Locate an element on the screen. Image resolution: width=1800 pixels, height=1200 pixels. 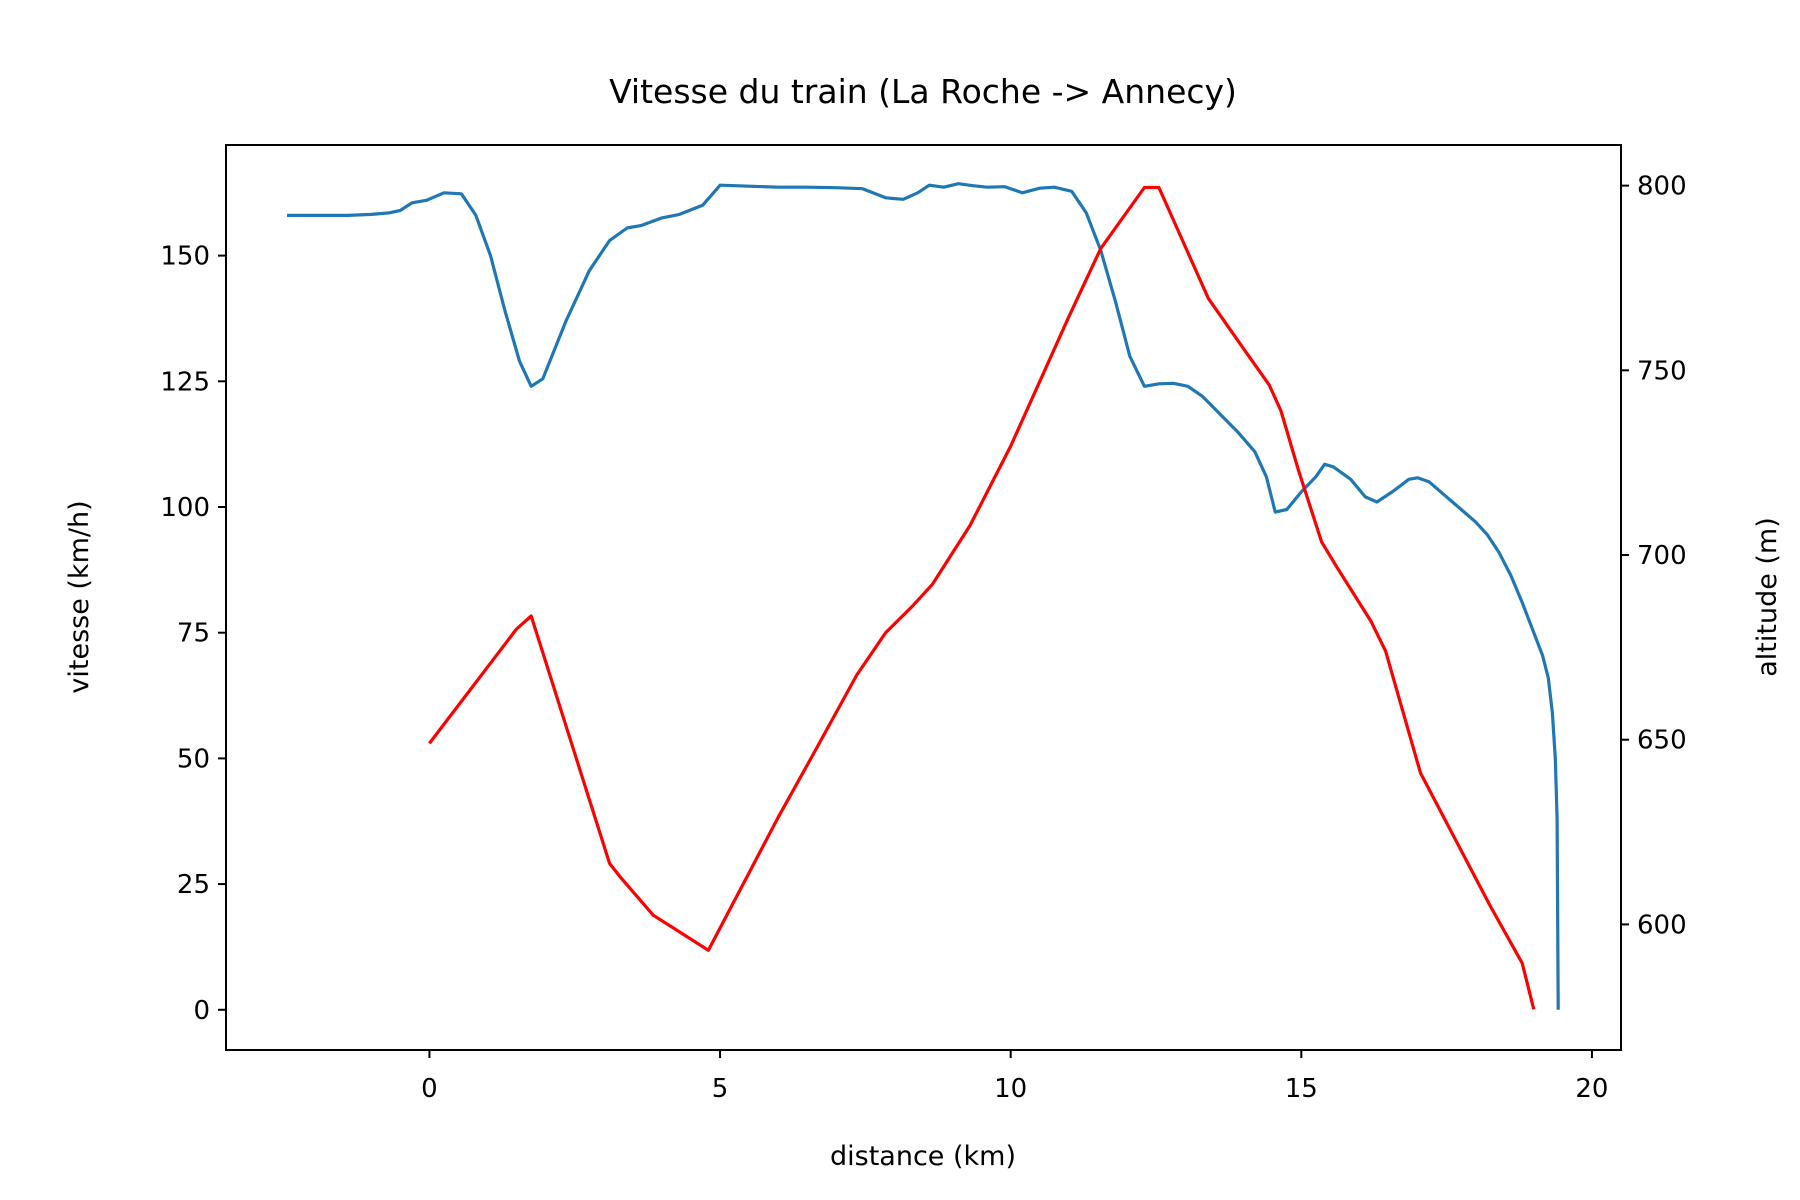
y-tick-label: 50 is located at coordinates (193, 759).